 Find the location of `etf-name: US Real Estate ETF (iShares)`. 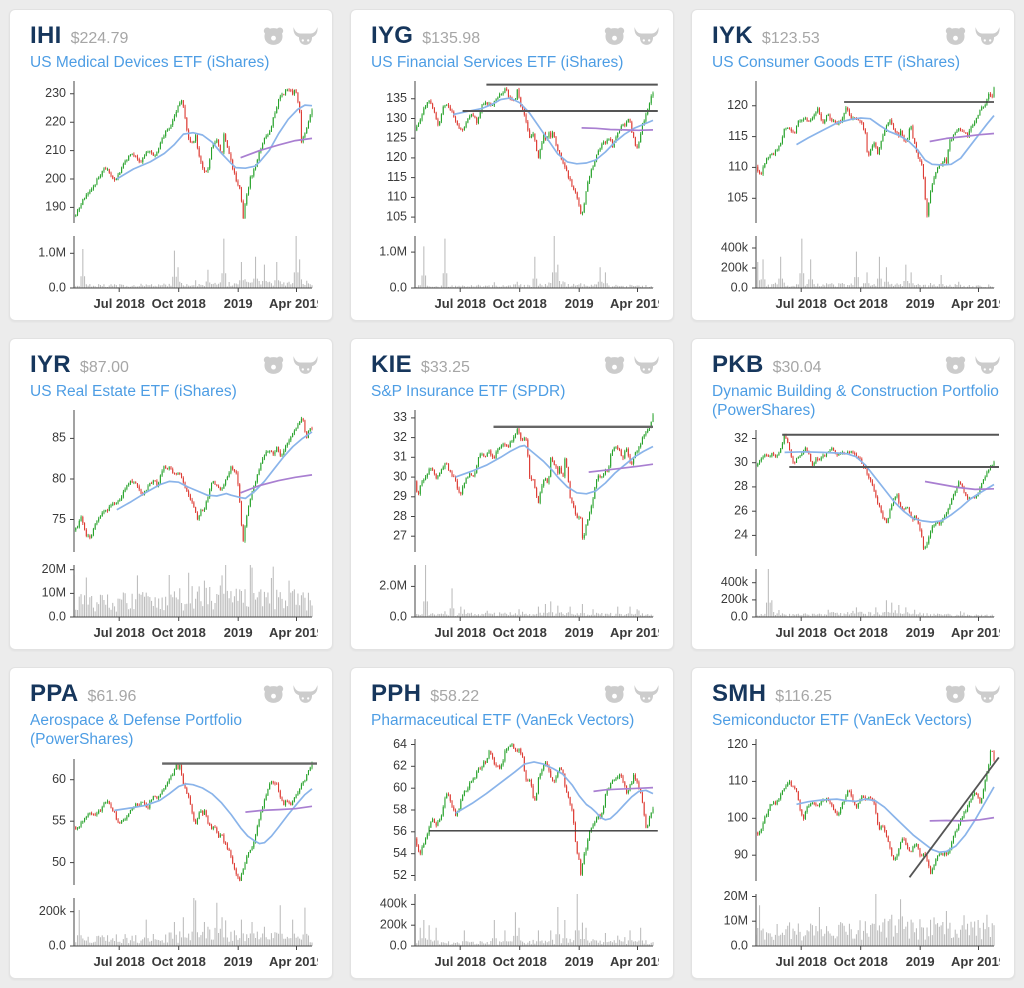

etf-name: US Real Estate ETF (iShares) is located at coordinates (133, 391).